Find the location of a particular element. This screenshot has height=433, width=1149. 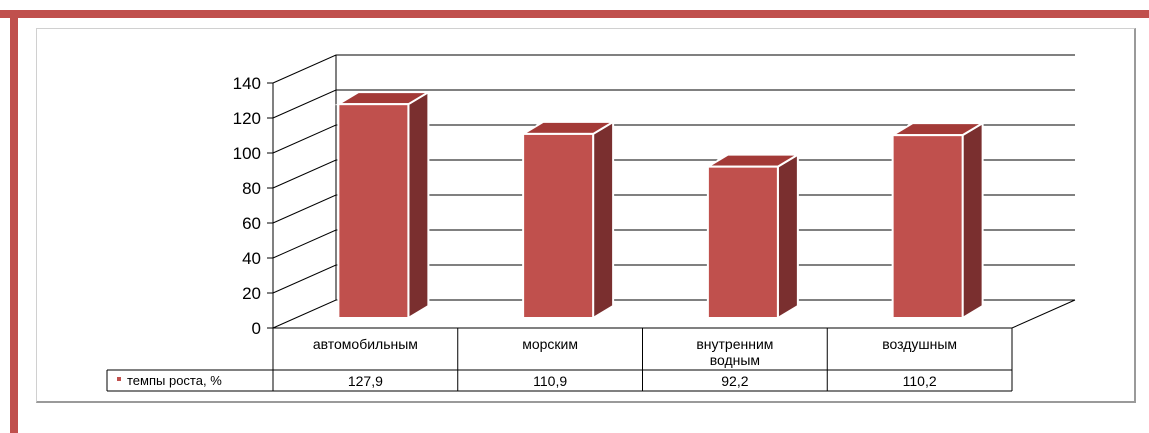

y-tick-label: 0 is located at coordinates (256, 328).